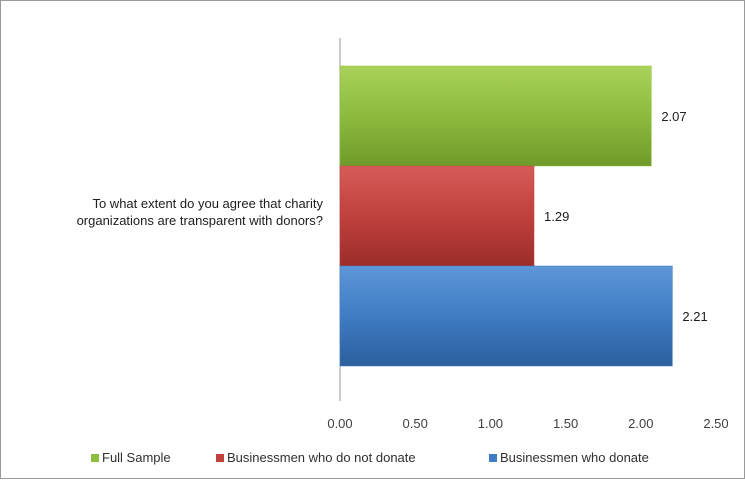  Describe the element at coordinates (207, 203) in the screenshot. I see `category-label-line: To what extent do you agree that charity` at that location.